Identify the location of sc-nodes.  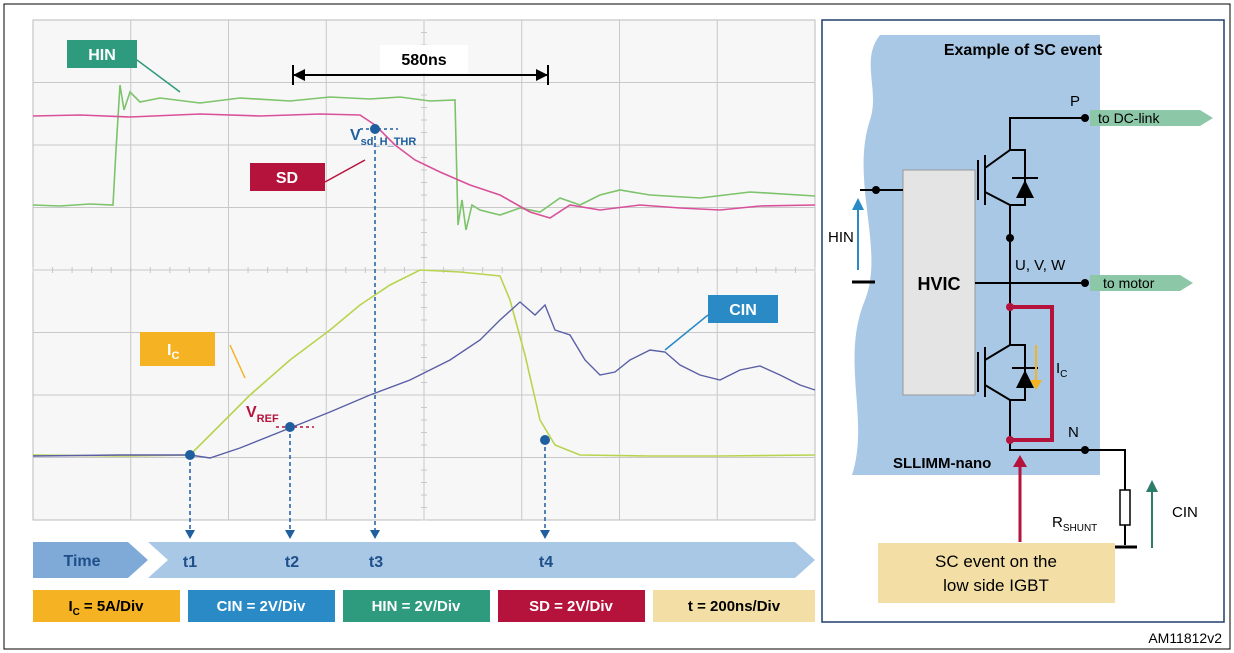
(1010, 373).